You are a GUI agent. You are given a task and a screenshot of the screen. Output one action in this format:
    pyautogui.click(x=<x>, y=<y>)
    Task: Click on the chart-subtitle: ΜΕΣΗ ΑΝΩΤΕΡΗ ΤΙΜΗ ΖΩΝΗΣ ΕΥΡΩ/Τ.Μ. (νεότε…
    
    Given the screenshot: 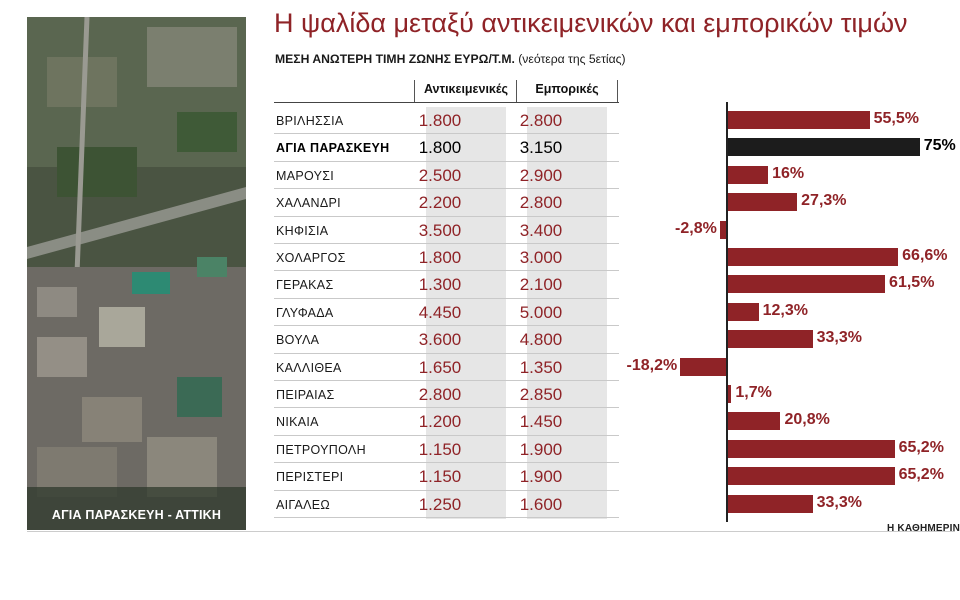 What is the action you would take?
    pyautogui.click(x=450, y=59)
    